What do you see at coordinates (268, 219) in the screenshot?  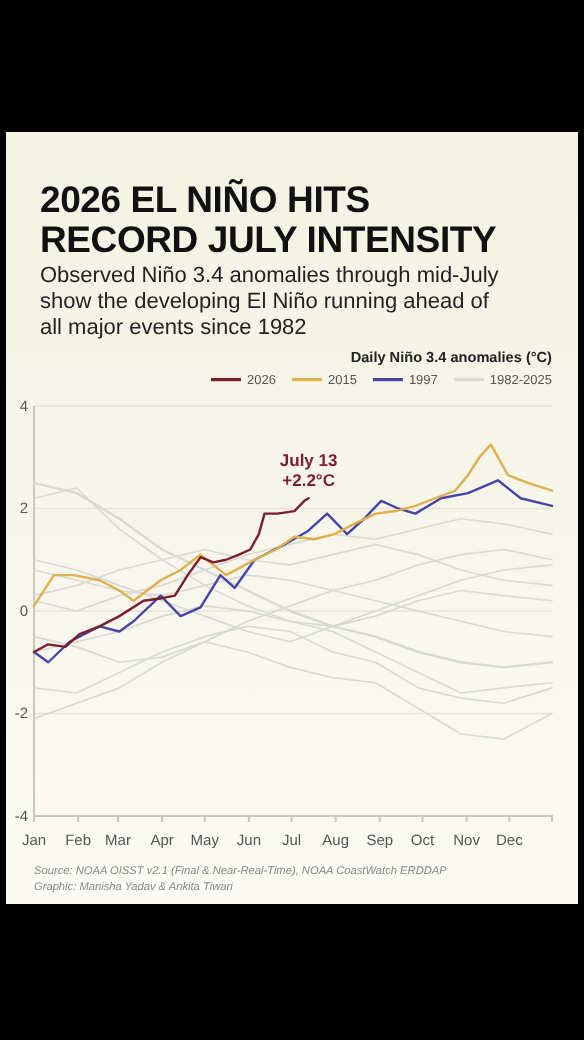 I see `chart-title: 2026 EL NIÑO HITS RECORD JULY INTENSITY` at bounding box center [268, 219].